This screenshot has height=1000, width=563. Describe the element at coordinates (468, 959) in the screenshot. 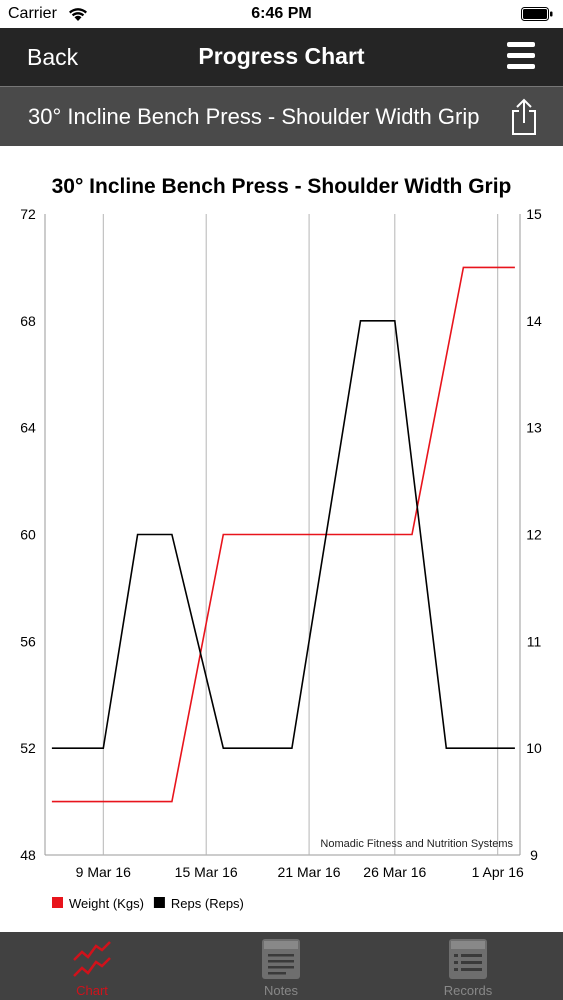

I see `records-icon` at that location.